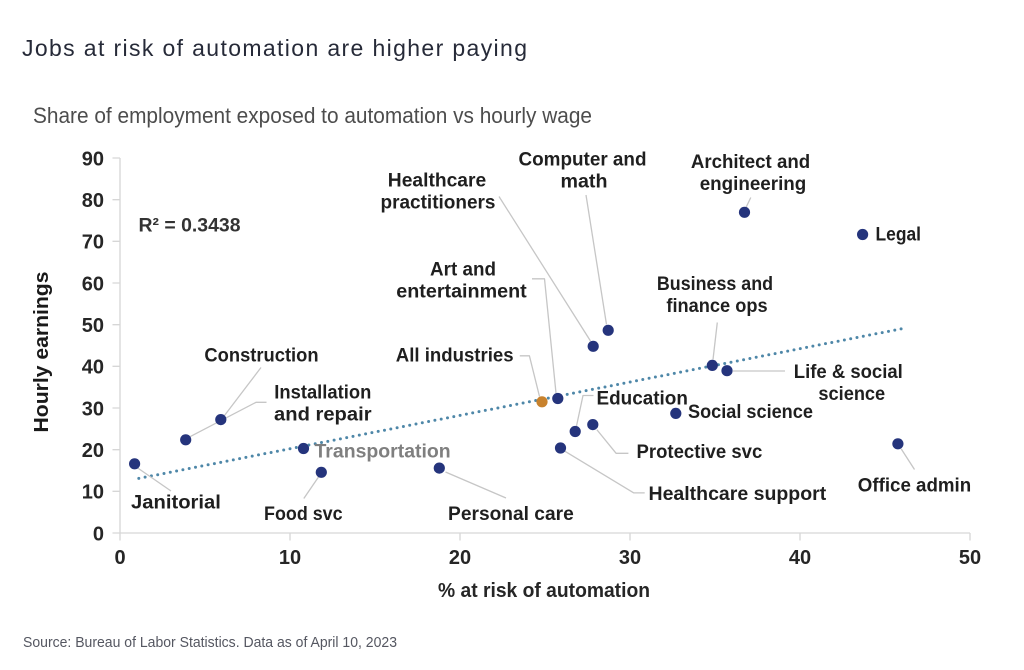  What do you see at coordinates (93, 243) in the screenshot?
I see `svg-text: 70` at bounding box center [93, 243].